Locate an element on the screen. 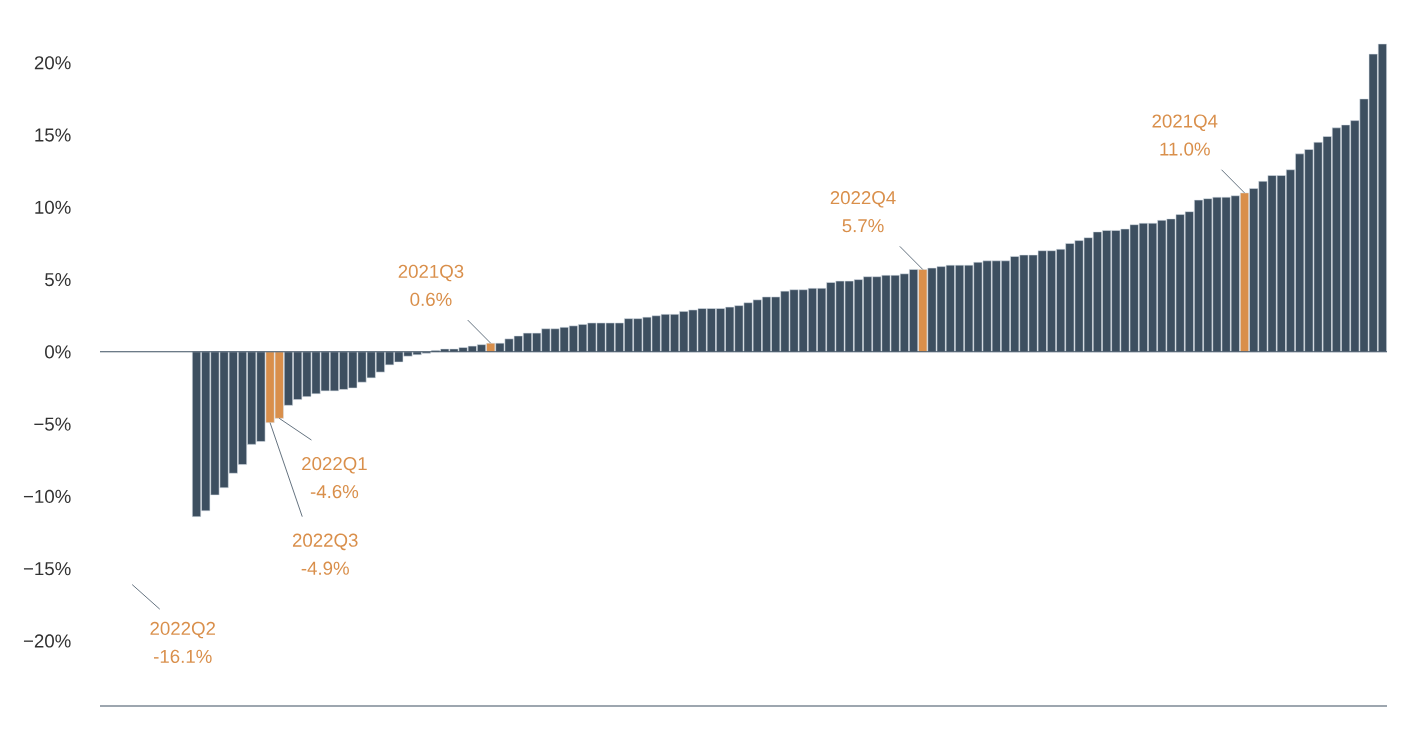  y-tick-label: −5% is located at coordinates (52, 424).